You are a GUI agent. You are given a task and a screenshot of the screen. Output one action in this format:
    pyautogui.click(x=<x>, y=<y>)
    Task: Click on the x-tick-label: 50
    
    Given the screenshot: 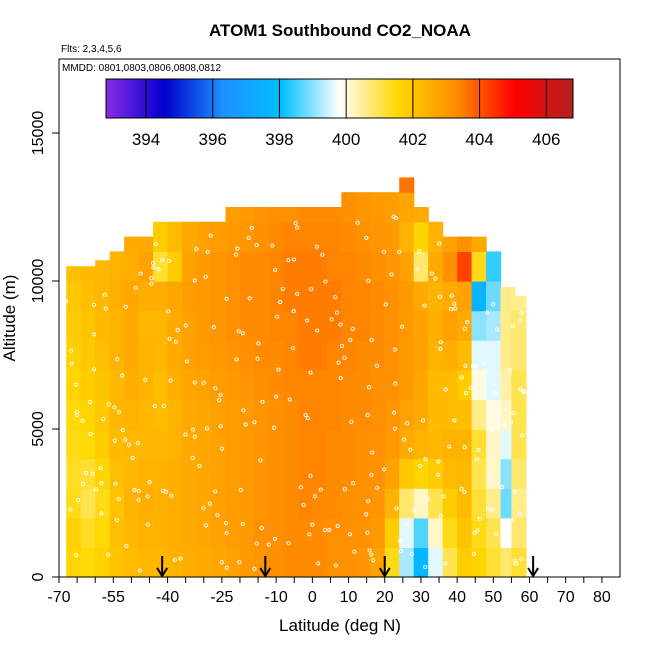 What is the action you would take?
    pyautogui.click(x=493, y=597)
    